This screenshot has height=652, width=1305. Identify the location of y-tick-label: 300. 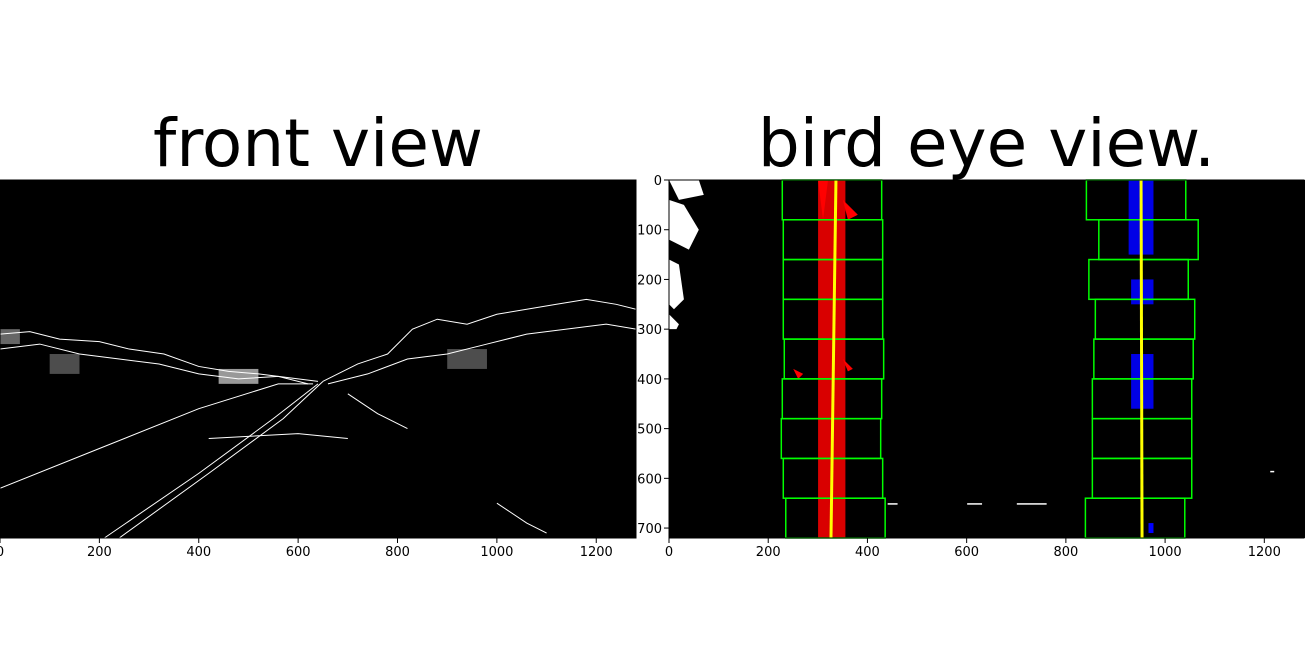
(649, 330).